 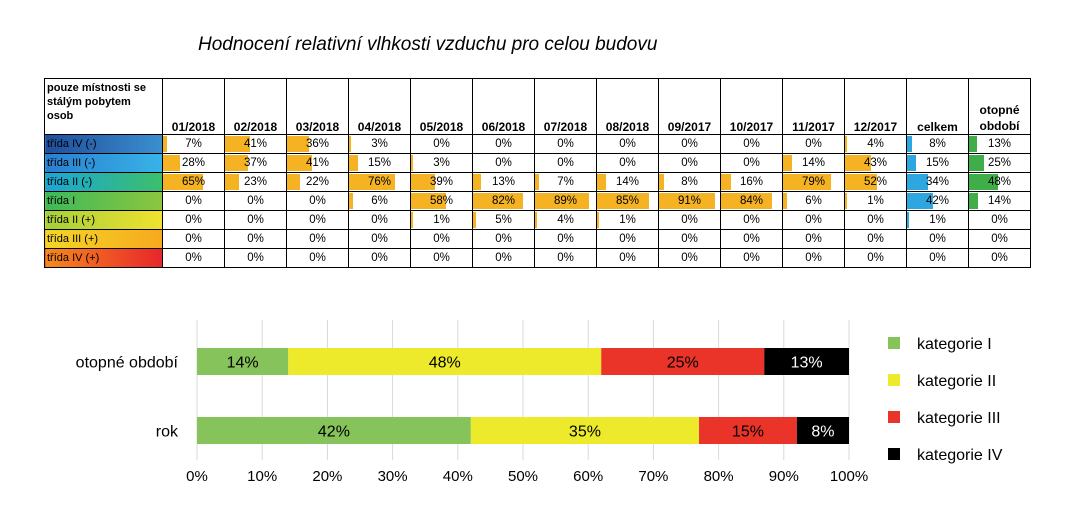 I want to click on row-label: třída IV (-), so click(x=103, y=144).